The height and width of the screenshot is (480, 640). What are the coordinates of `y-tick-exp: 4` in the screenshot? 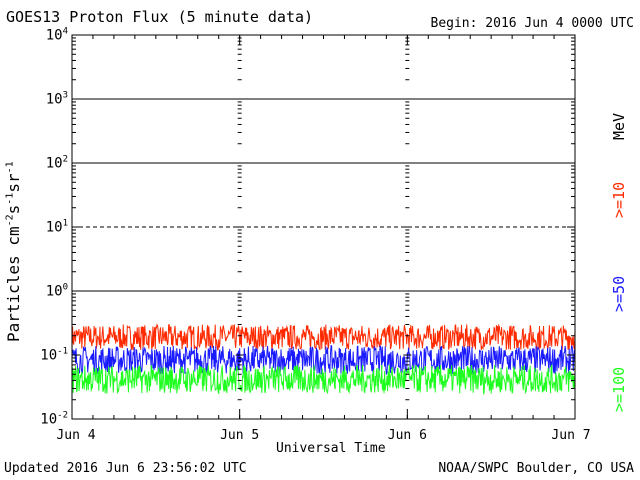 It's located at (65, 31).